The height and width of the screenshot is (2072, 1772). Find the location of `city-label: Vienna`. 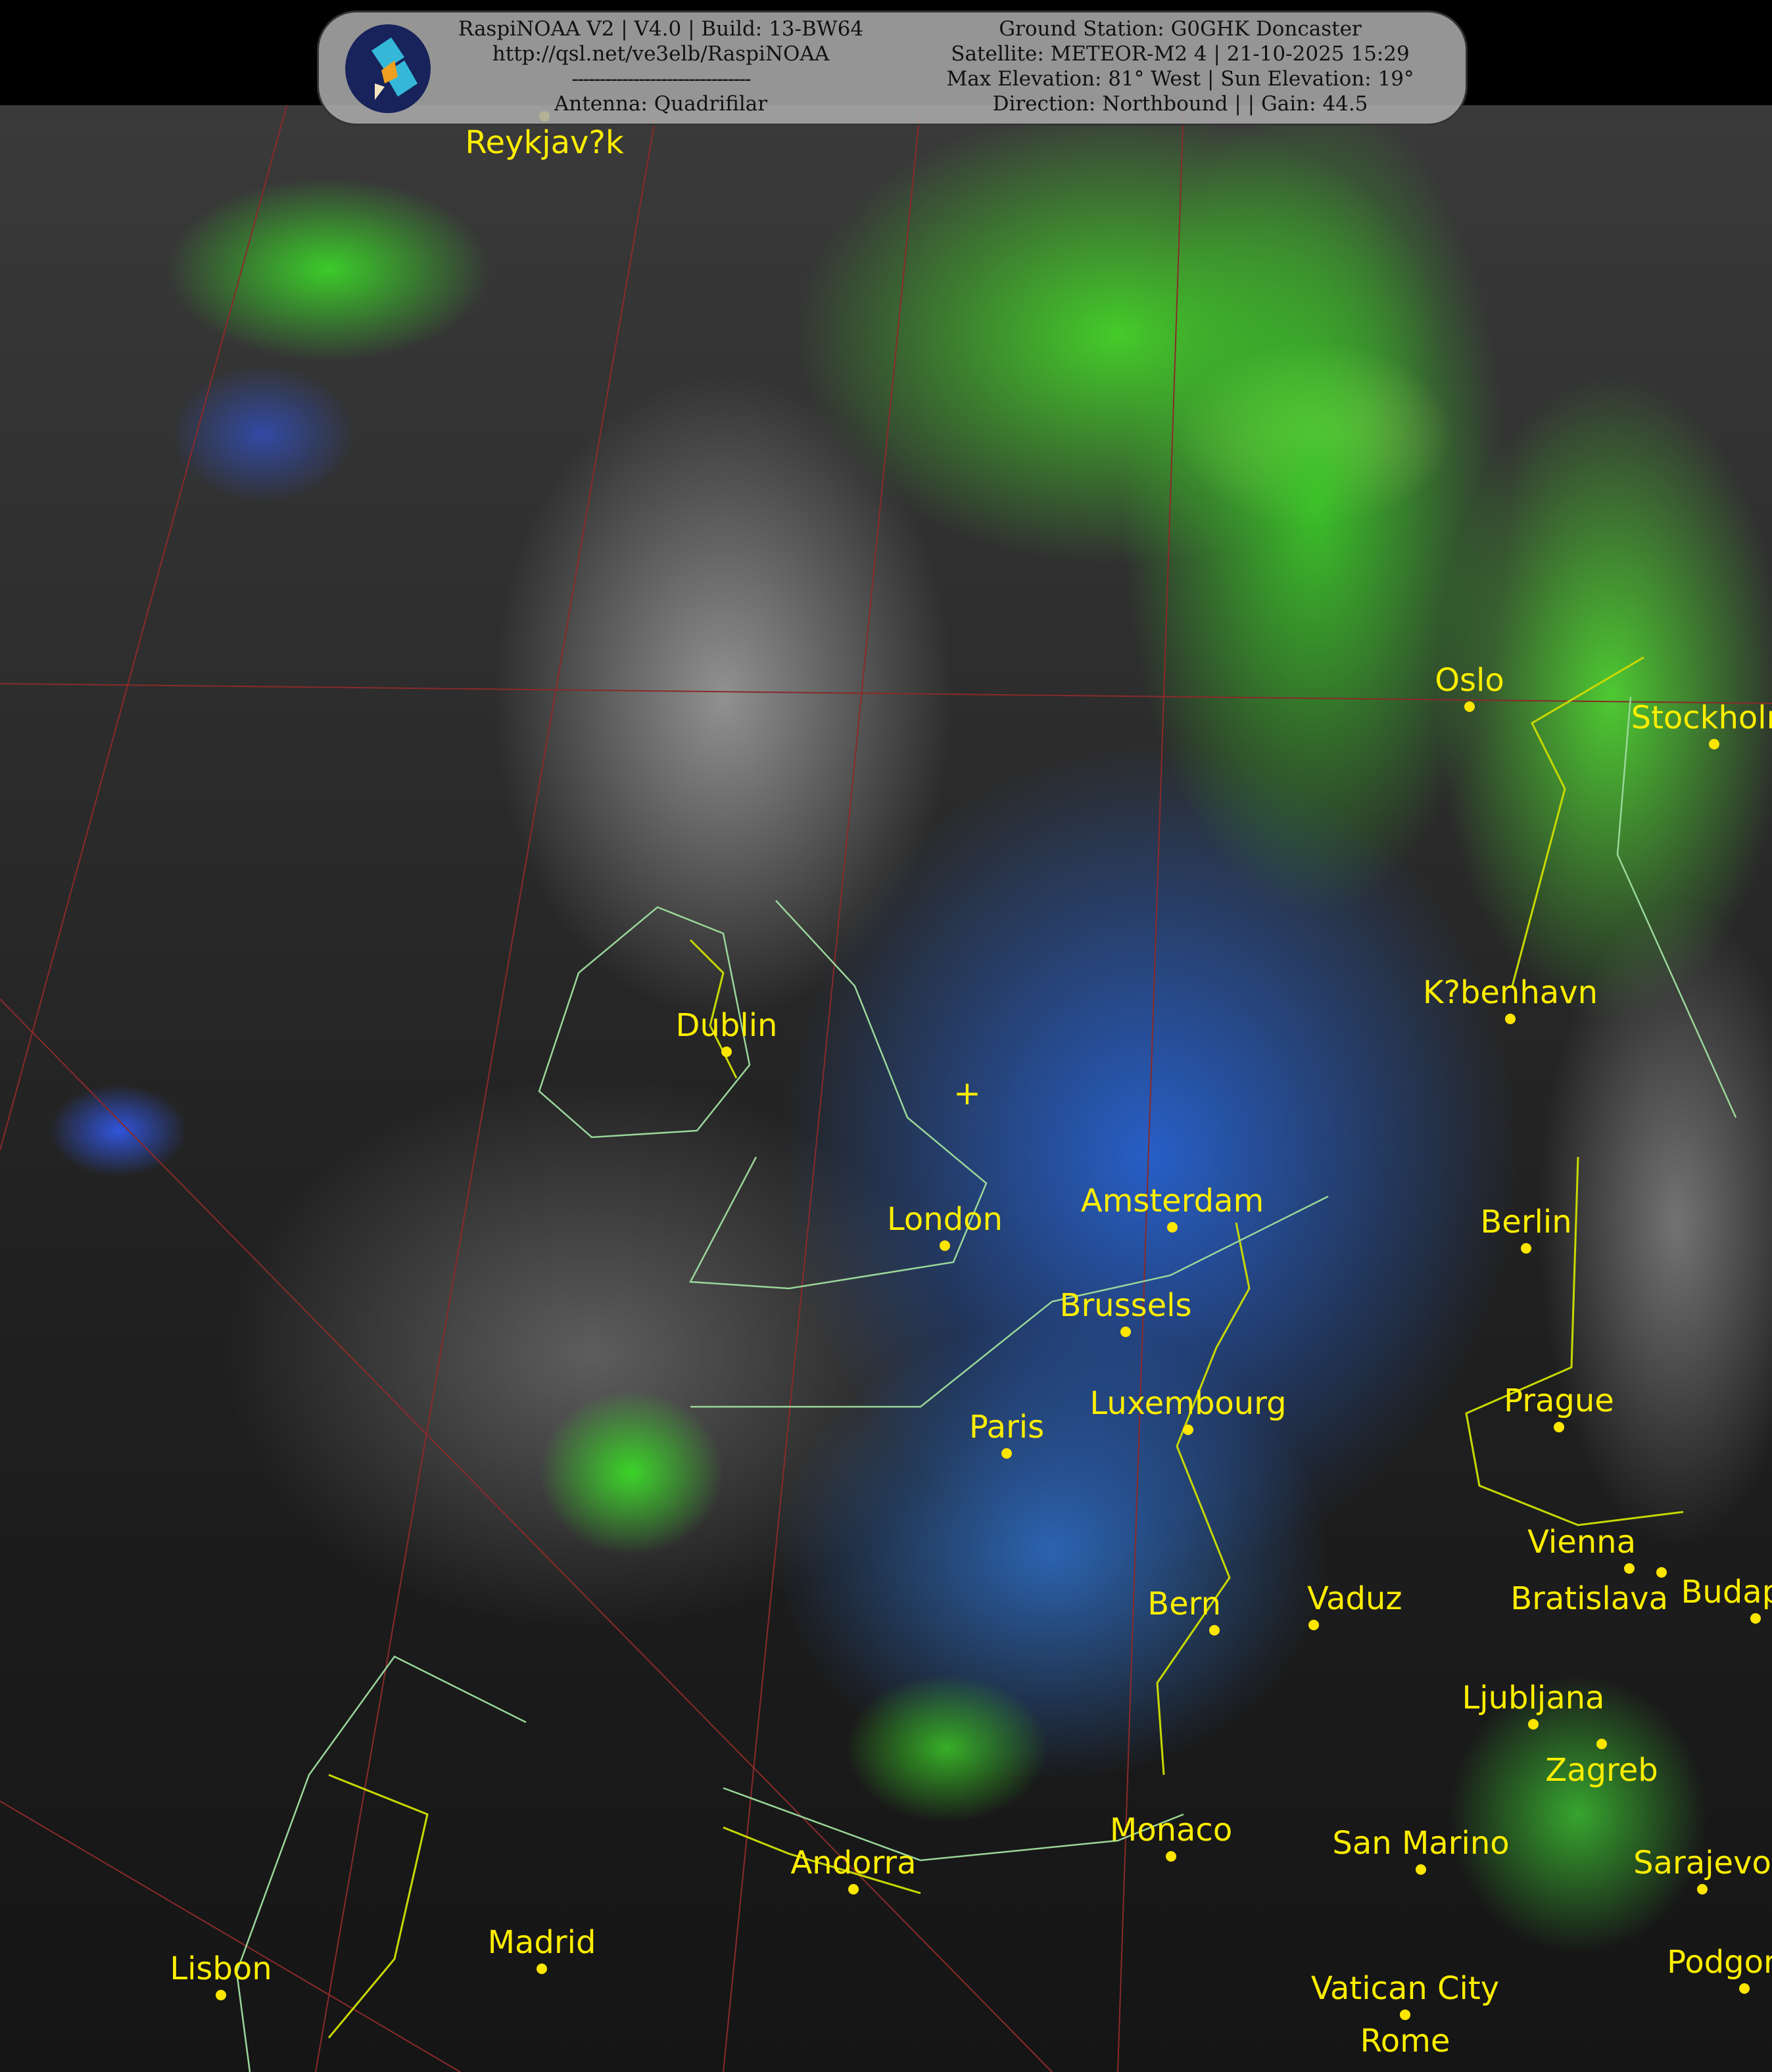

city-label: Vienna is located at coordinates (1581, 1542).